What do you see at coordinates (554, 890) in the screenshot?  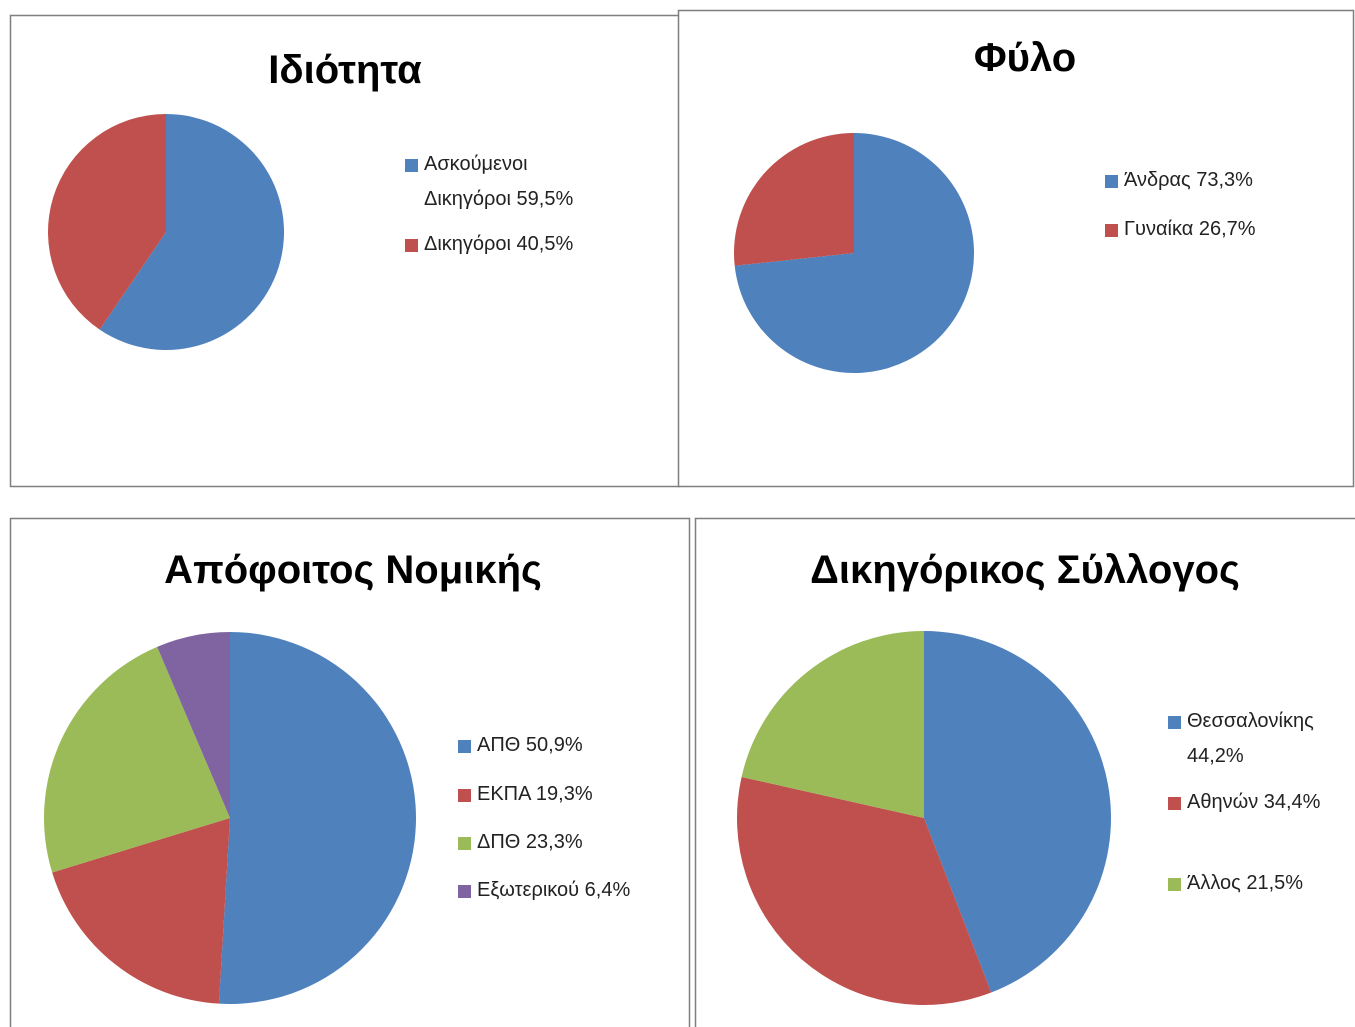 I see `legend-label: Εξωτερικού 6,4%` at bounding box center [554, 890].